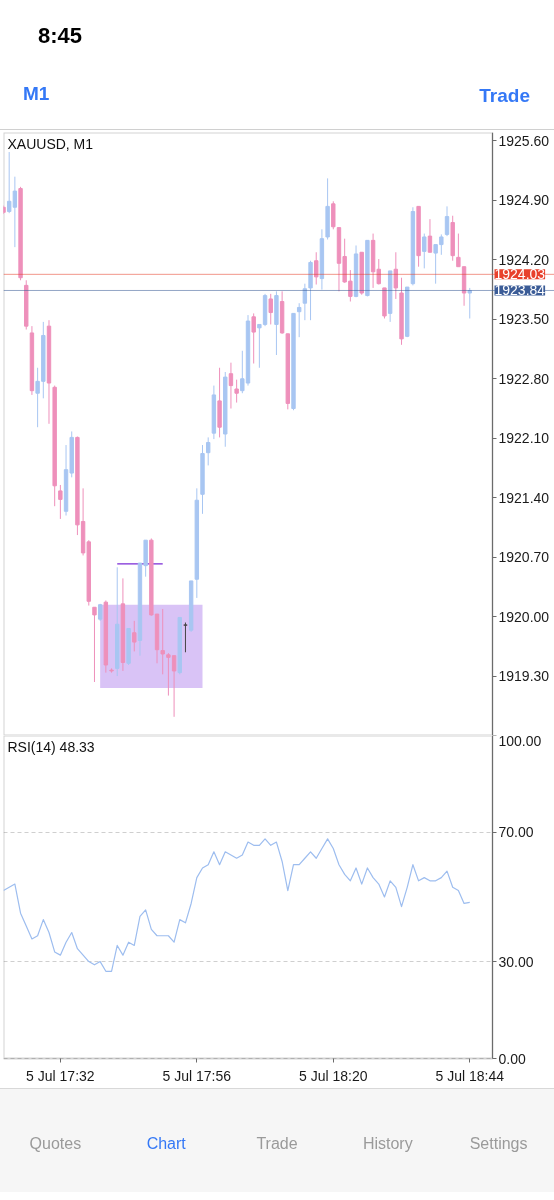 This screenshot has height=1200, width=554. Describe the element at coordinates (524, 557) in the screenshot. I see `y-tick-label: 1920.70` at that location.